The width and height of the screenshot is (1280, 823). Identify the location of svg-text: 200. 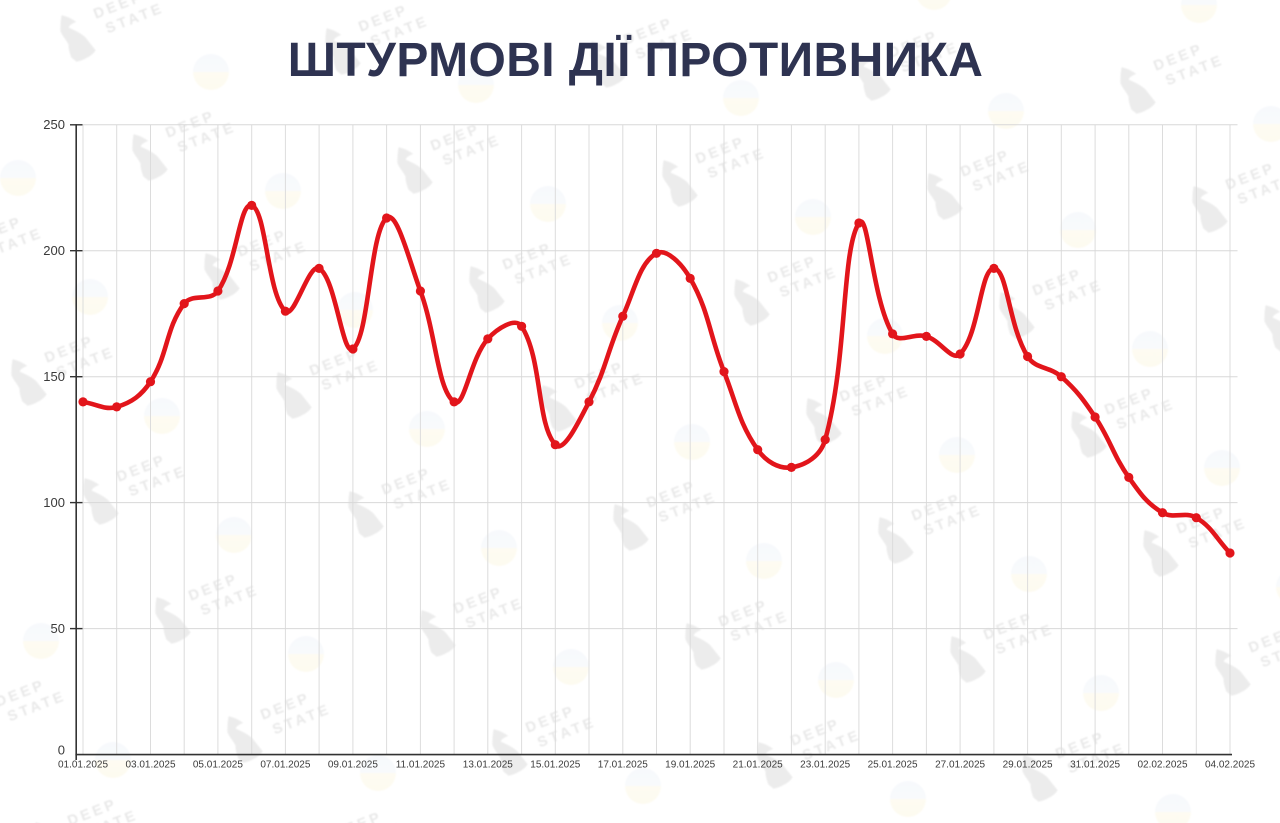
(54, 250).